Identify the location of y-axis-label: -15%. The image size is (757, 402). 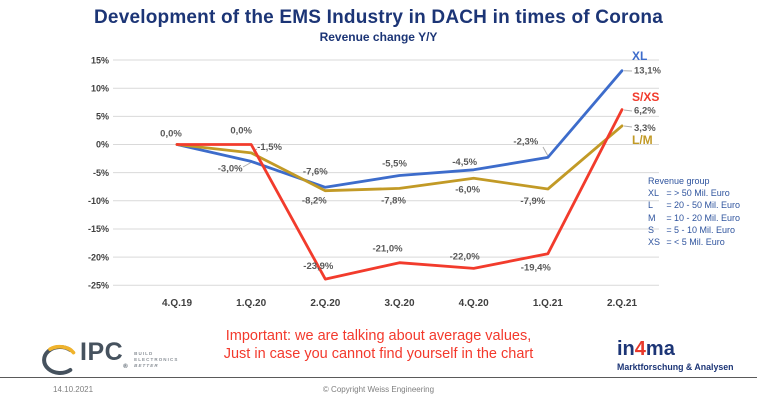
(98, 229).